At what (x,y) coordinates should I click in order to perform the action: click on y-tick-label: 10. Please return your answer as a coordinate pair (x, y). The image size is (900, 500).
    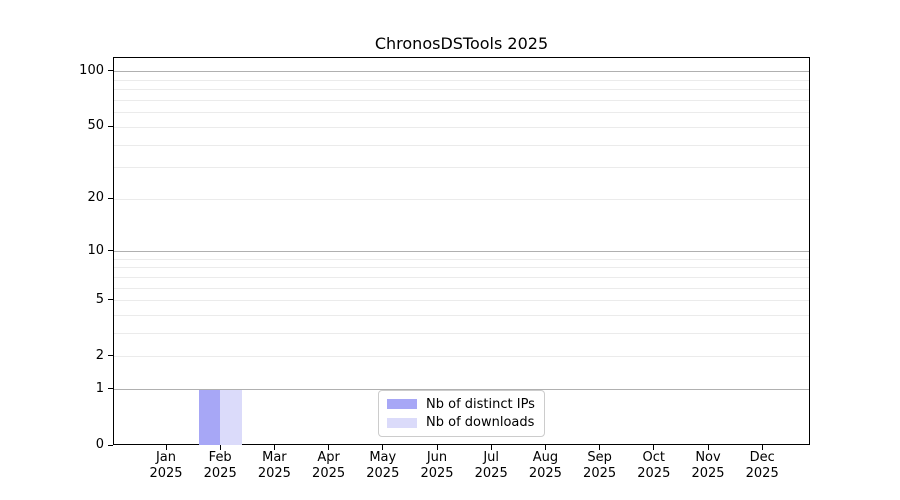
    Looking at the image, I should click on (95, 250).